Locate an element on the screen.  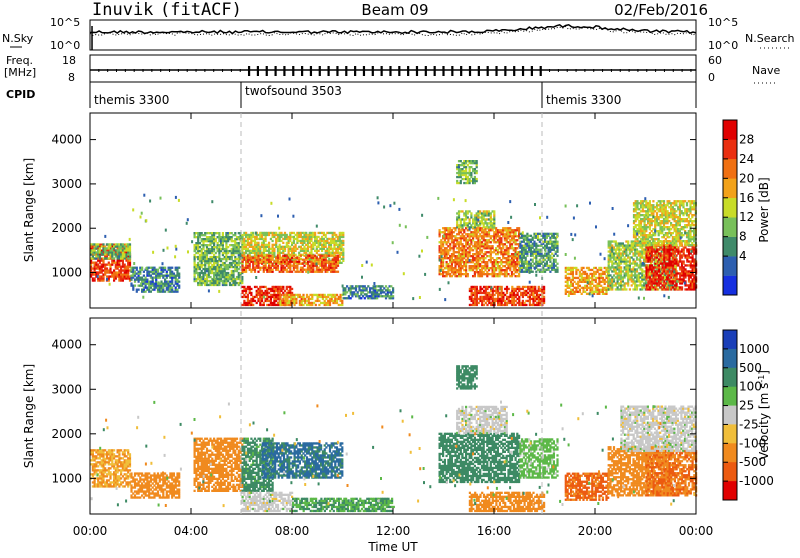
freq-tick-high: 18 is located at coordinates (69, 60).